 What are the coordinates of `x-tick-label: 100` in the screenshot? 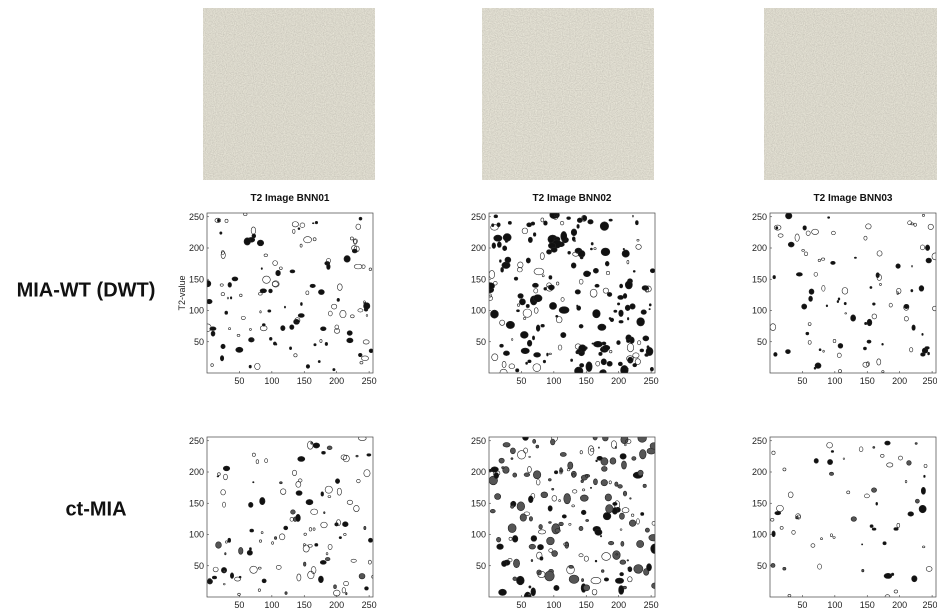 It's located at (834, 381).